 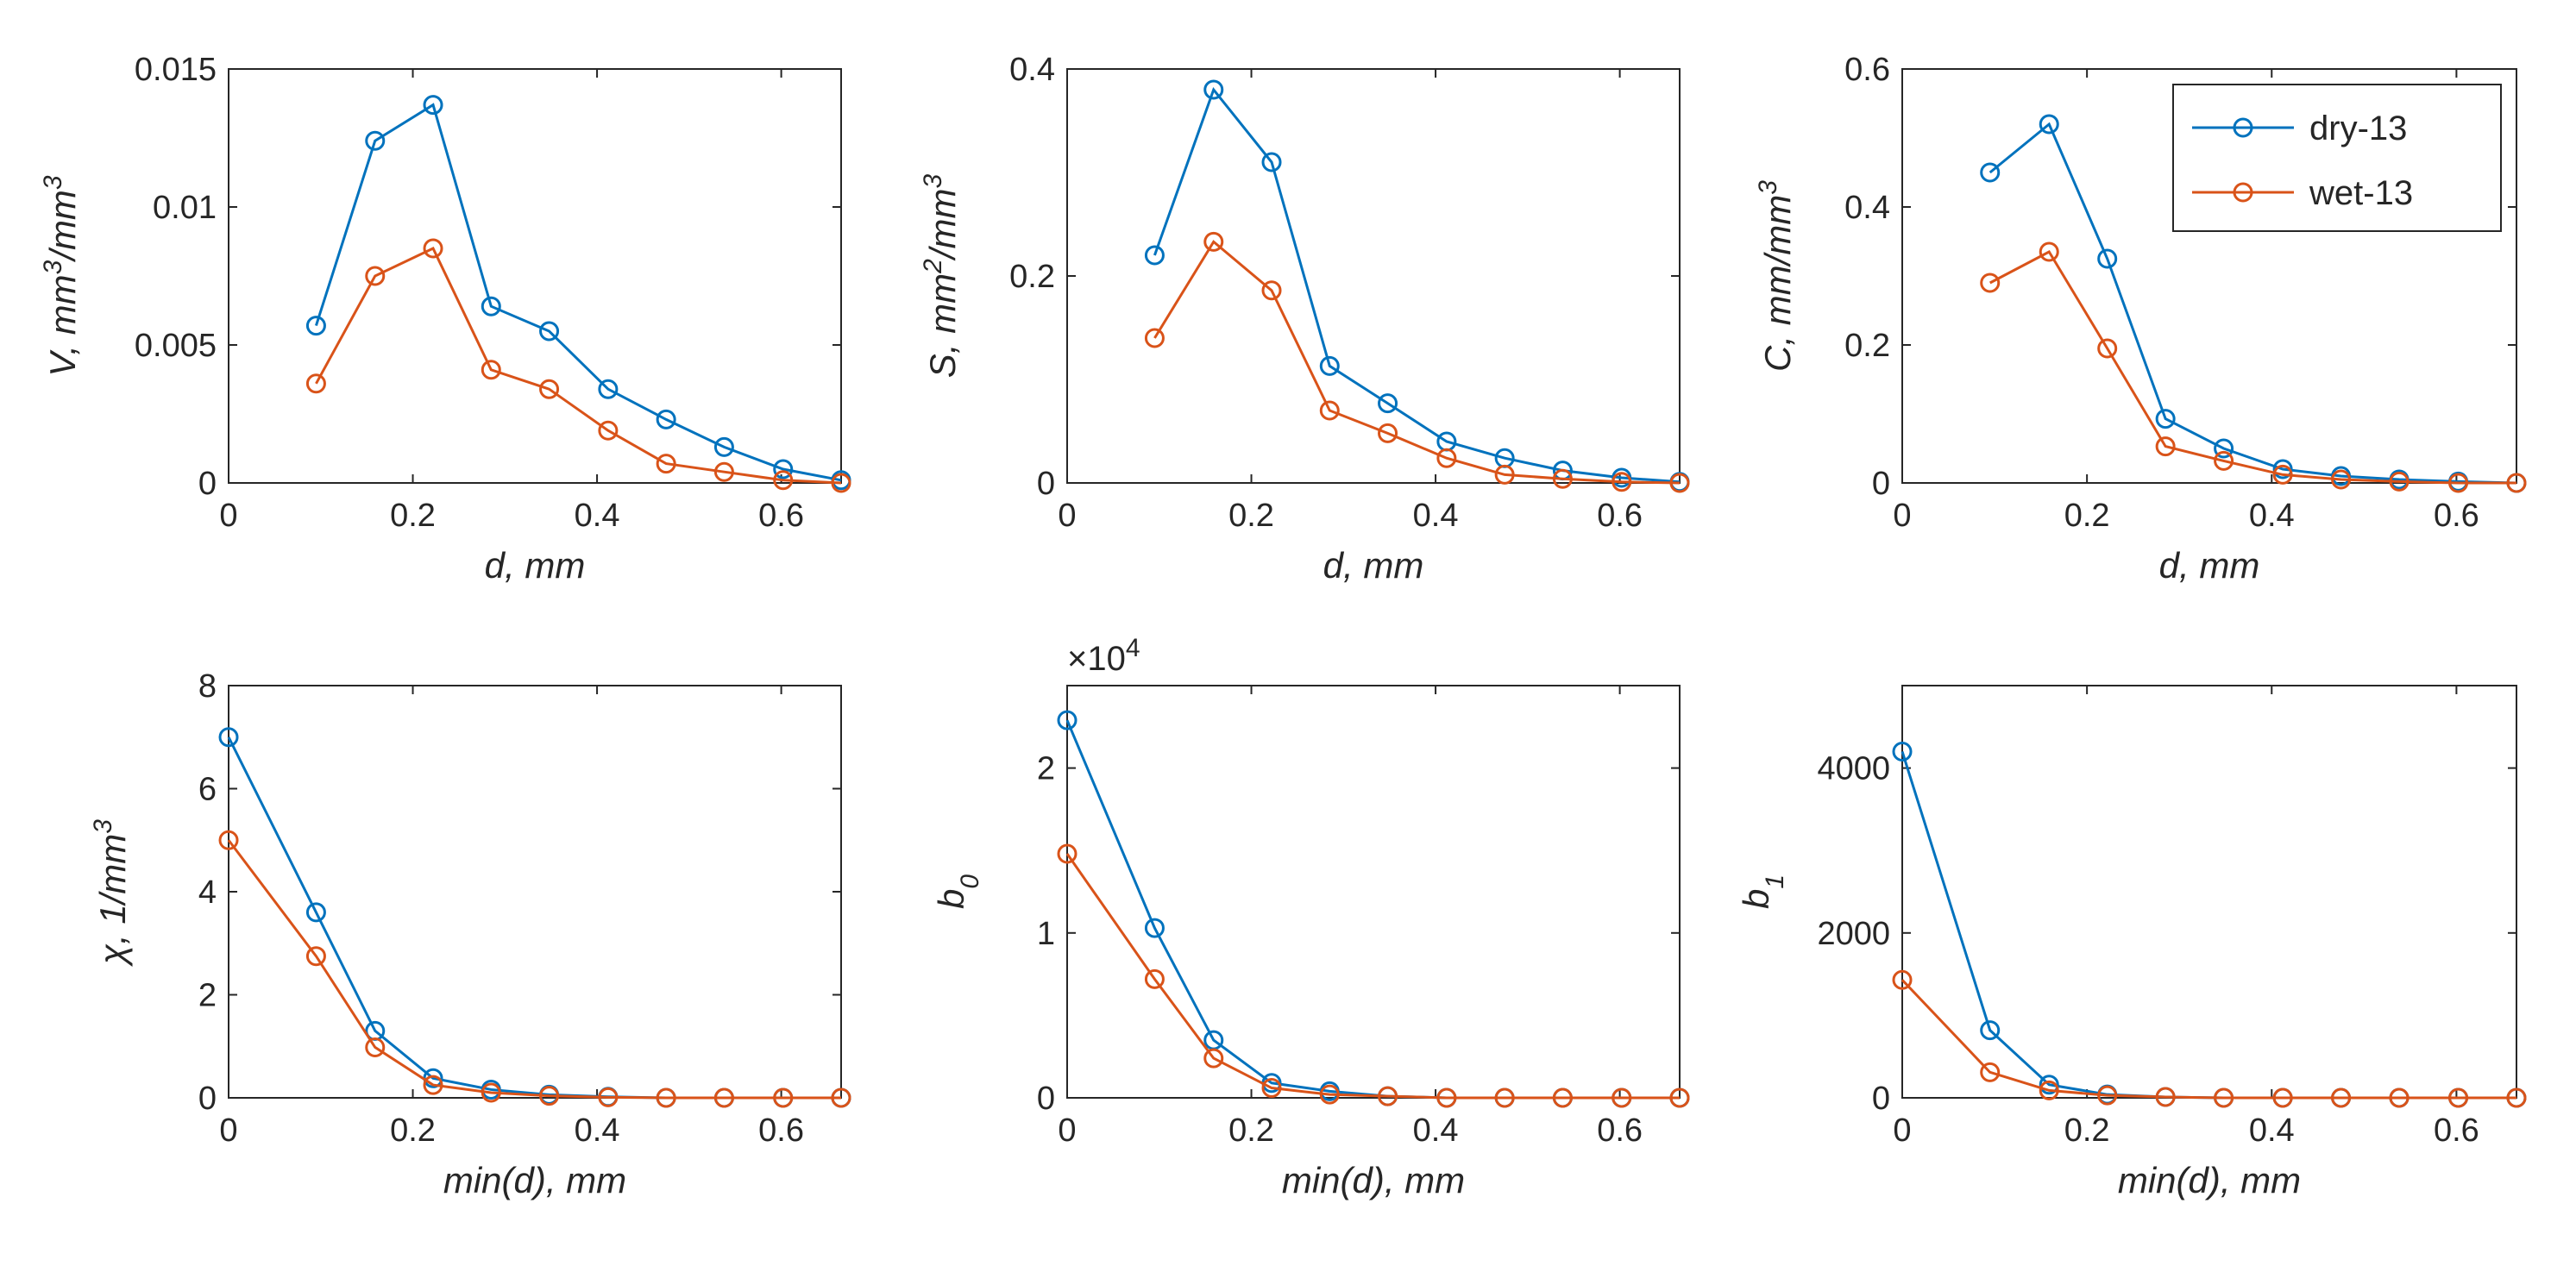 What do you see at coordinates (1776, 276) in the screenshot?
I see `y-axis-label: C, mm/mm3` at bounding box center [1776, 276].